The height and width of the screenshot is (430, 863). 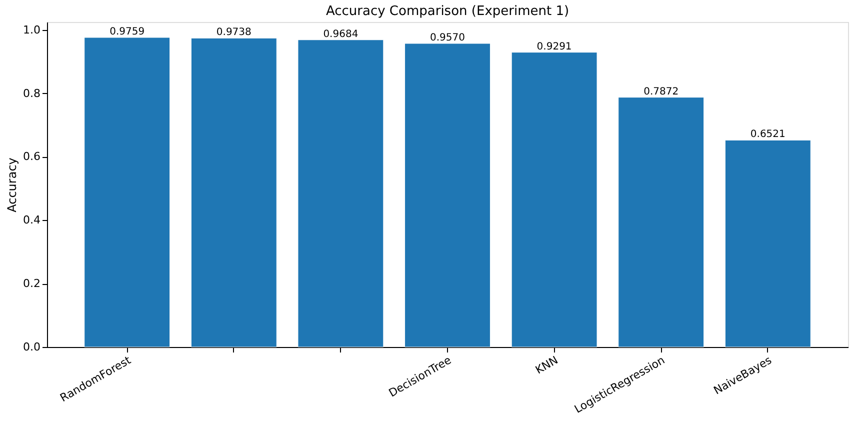 What do you see at coordinates (31, 347) in the screenshot?
I see `y-tick-label: 0.0` at bounding box center [31, 347].